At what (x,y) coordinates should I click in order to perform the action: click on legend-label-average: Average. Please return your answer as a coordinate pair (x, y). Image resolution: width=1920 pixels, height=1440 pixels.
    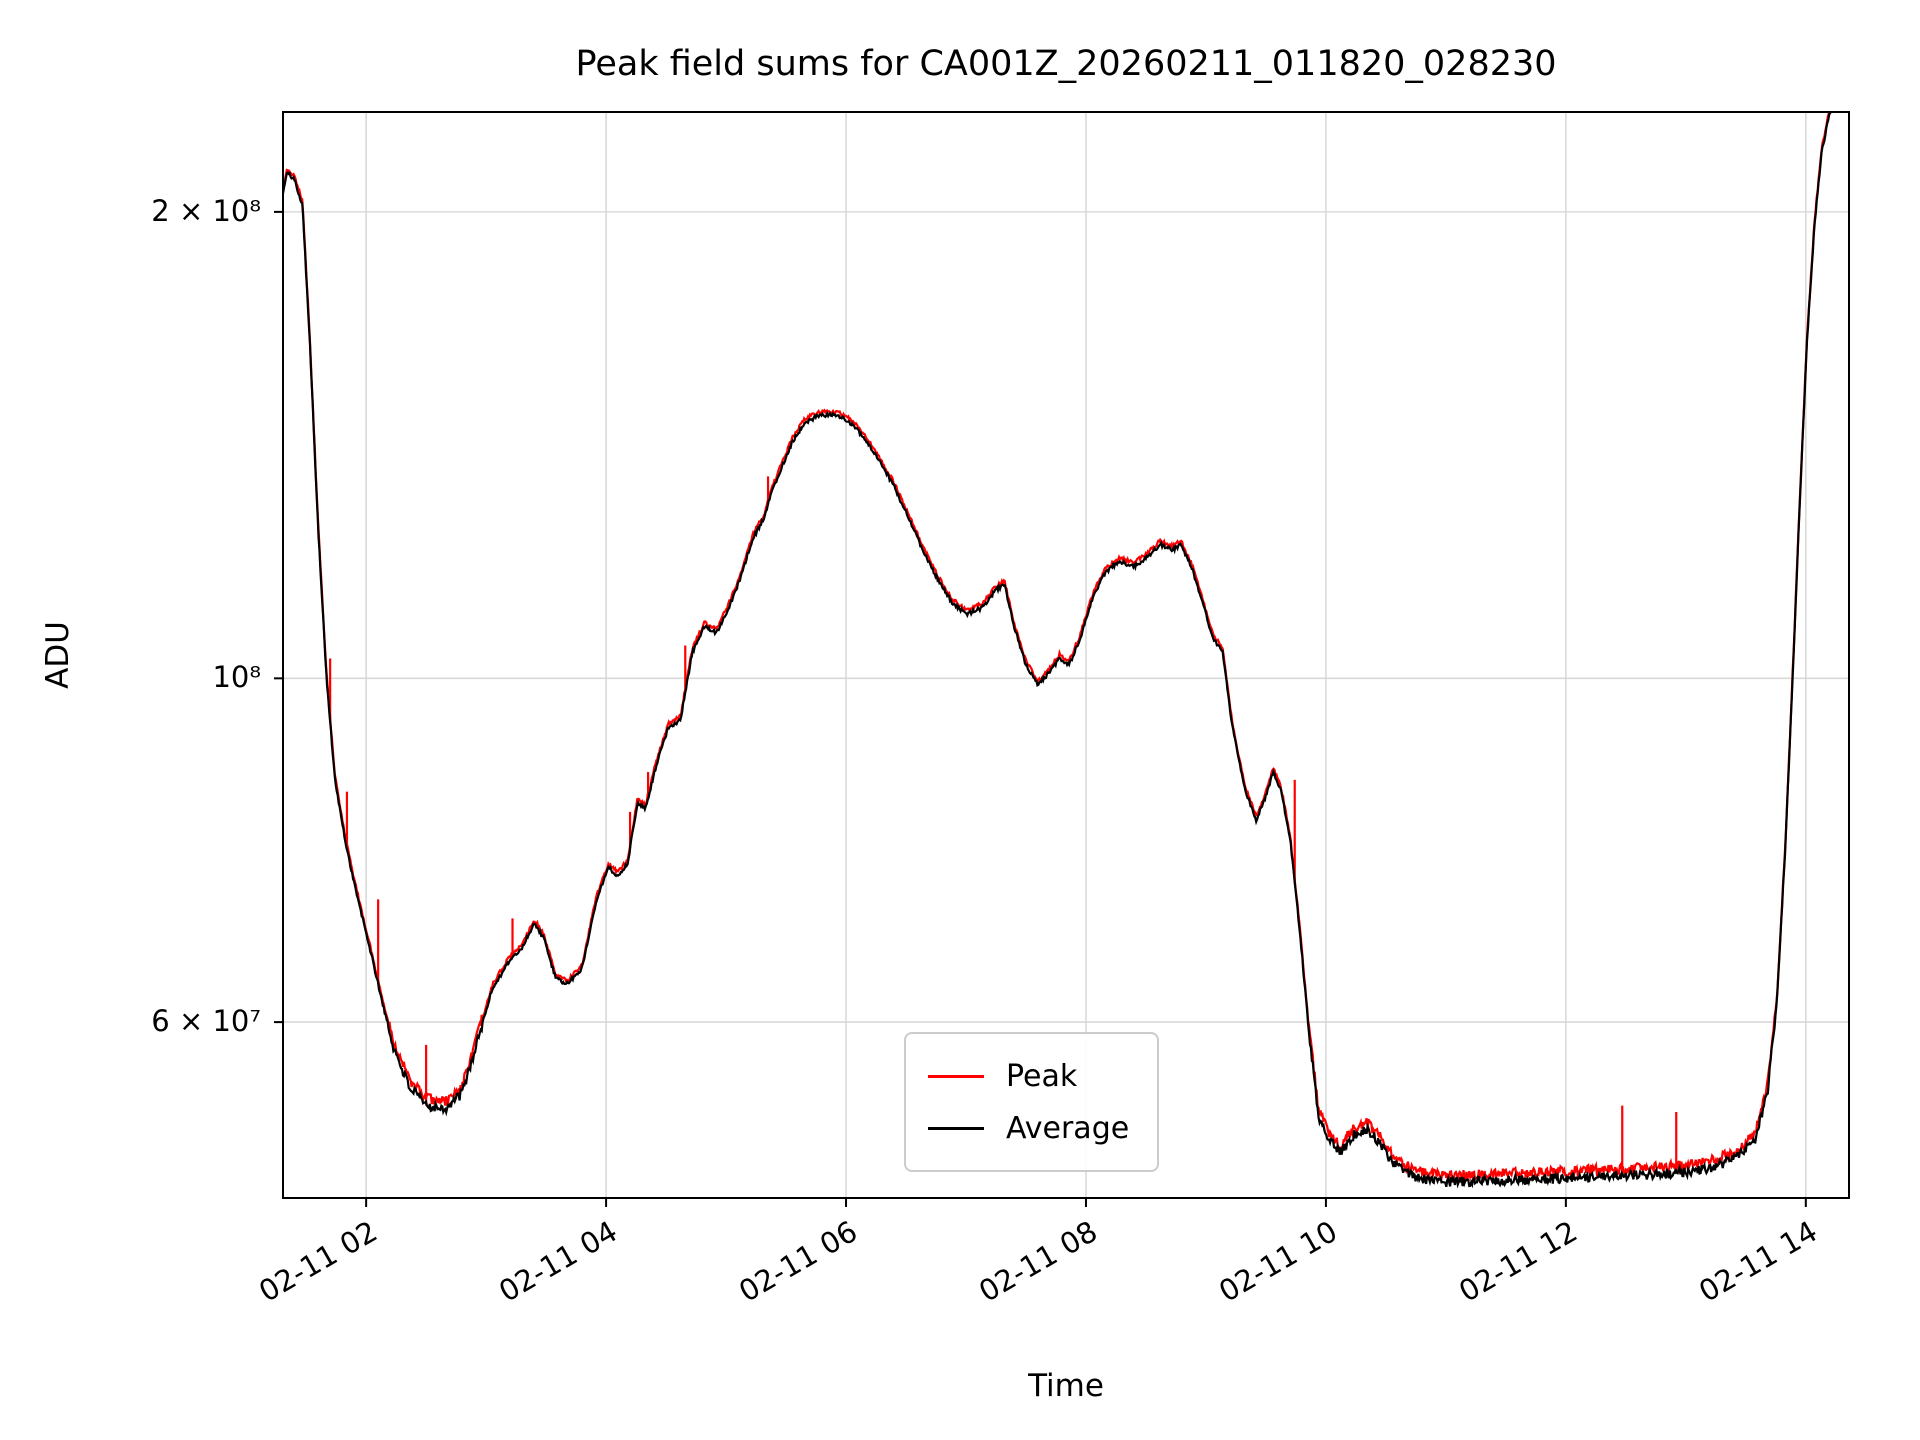
    Looking at the image, I should click on (1068, 1128).